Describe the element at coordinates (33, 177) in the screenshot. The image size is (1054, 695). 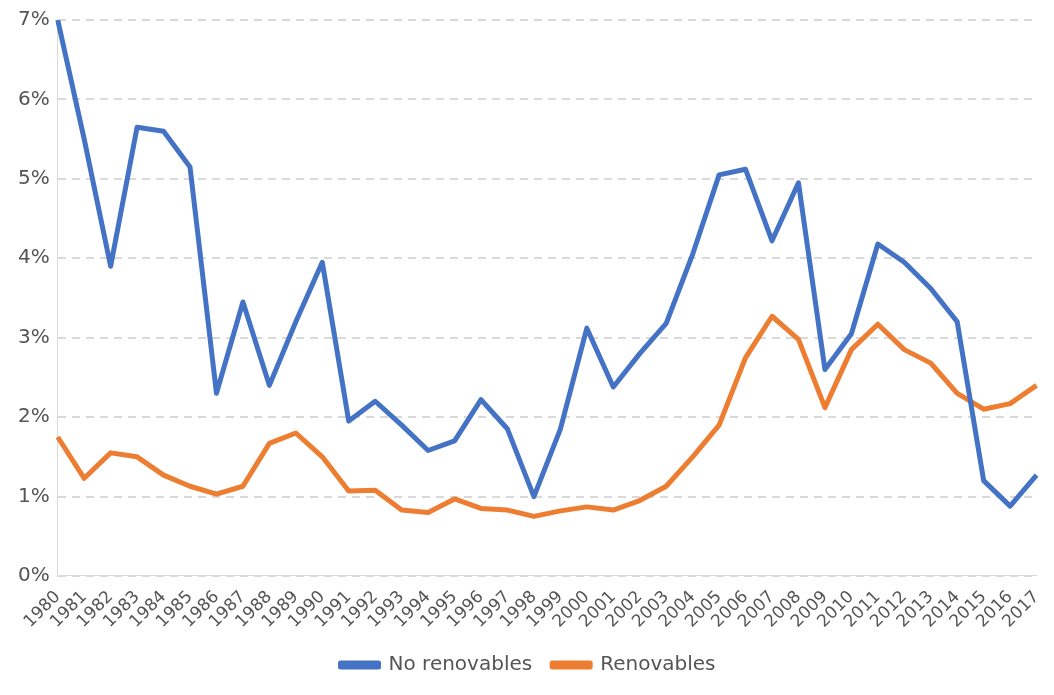
I see `y-tick-label: 5%` at that location.